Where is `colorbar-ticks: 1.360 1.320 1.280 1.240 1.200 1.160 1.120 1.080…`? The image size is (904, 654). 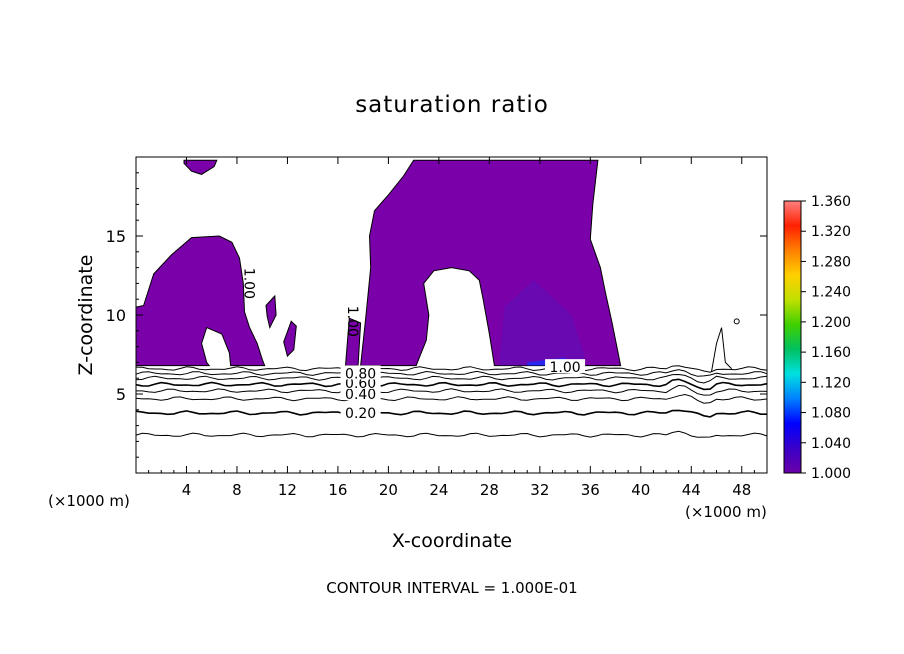
colorbar-ticks: 1.360 1.320 1.280 1.240 1.200 1.160 1.120 1.080… is located at coordinates (826, 338).